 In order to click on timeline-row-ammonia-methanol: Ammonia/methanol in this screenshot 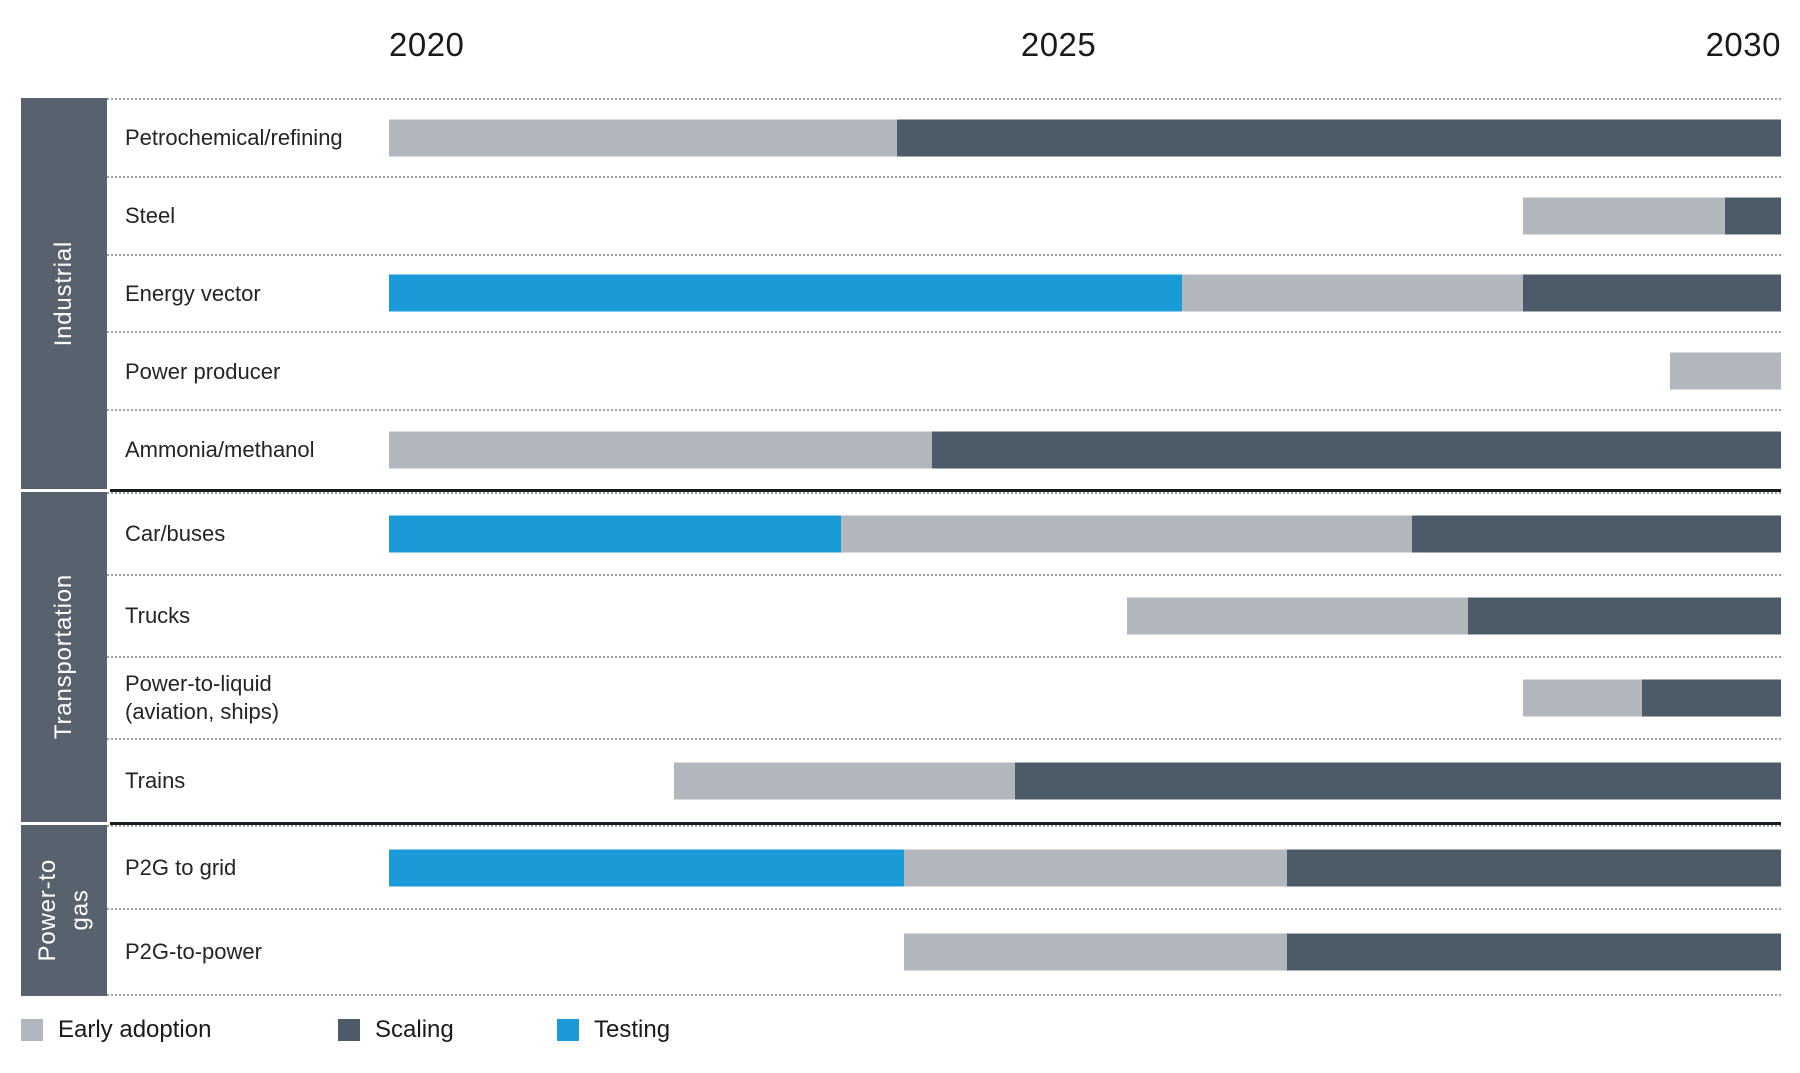, I will do `click(944, 450)`.